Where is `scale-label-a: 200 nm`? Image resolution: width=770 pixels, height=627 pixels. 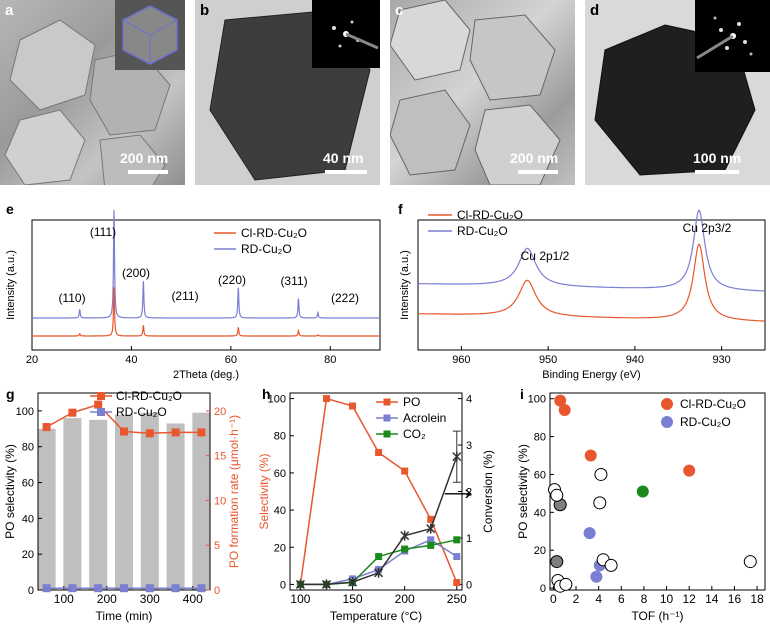
scale-label-a: 200 nm is located at coordinates (144, 158).